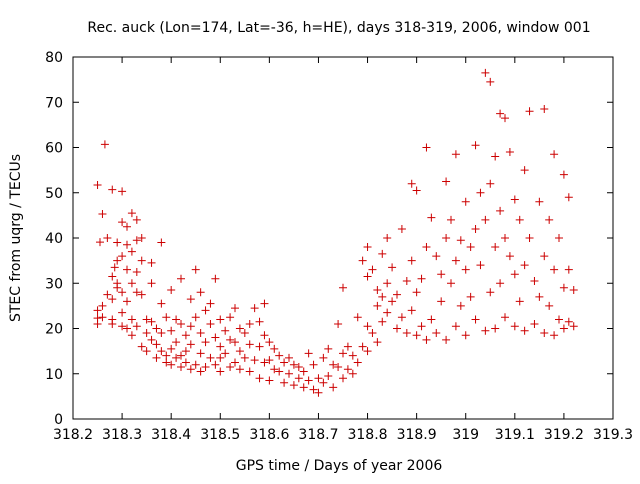 The image size is (640, 484). Describe the element at coordinates (122, 435) in the screenshot. I see `x-tick-label: 318.3` at that location.